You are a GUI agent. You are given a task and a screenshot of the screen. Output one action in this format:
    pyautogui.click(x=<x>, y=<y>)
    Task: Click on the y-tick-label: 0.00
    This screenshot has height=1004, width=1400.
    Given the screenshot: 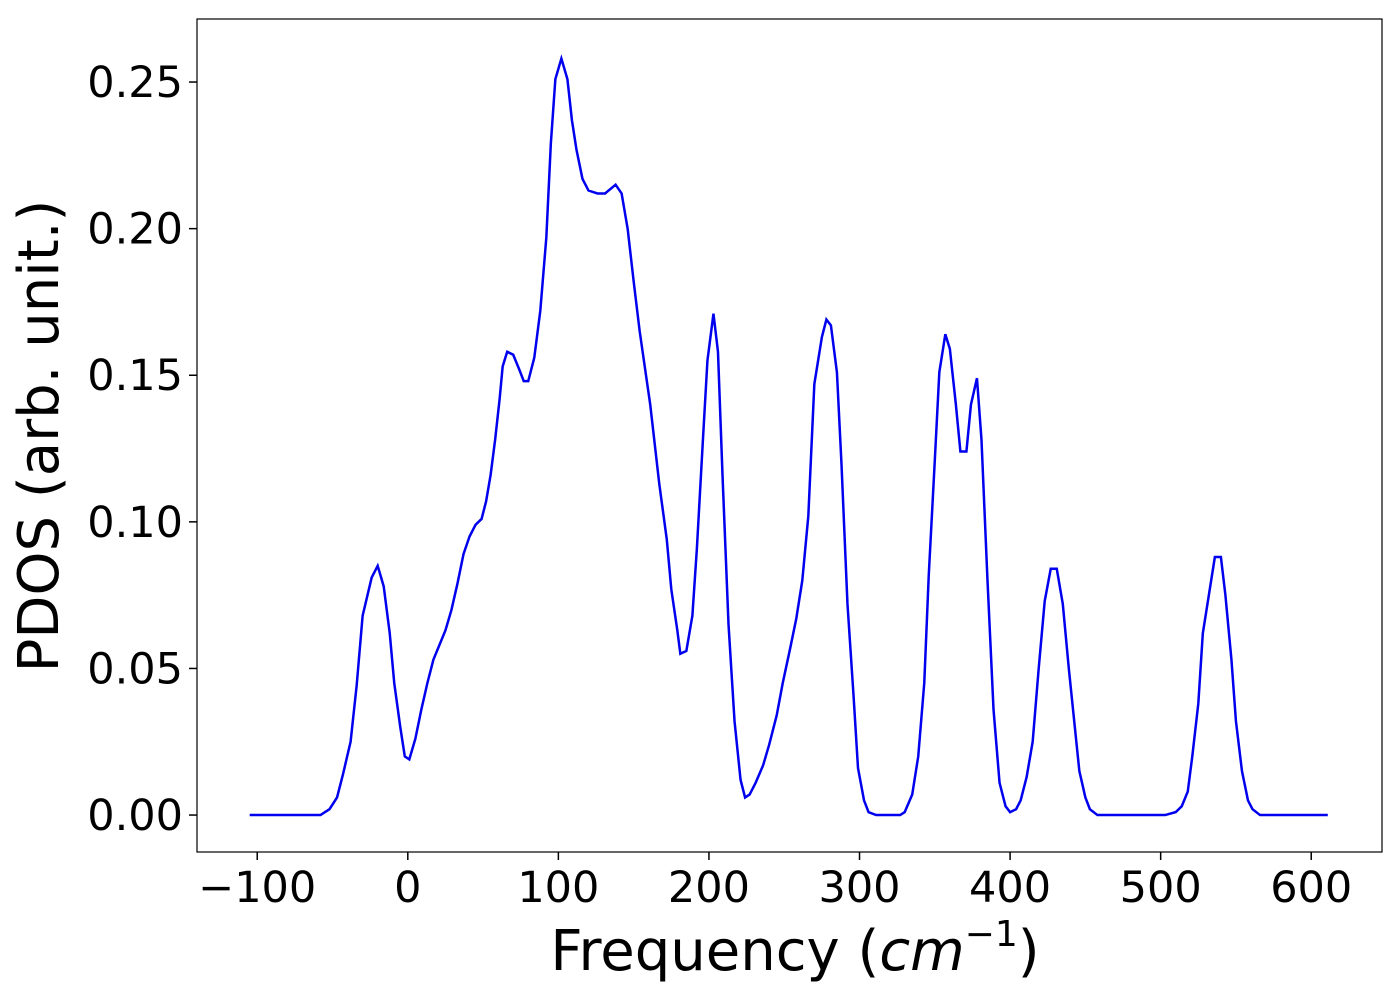 What is the action you would take?
    pyautogui.click(x=135, y=816)
    